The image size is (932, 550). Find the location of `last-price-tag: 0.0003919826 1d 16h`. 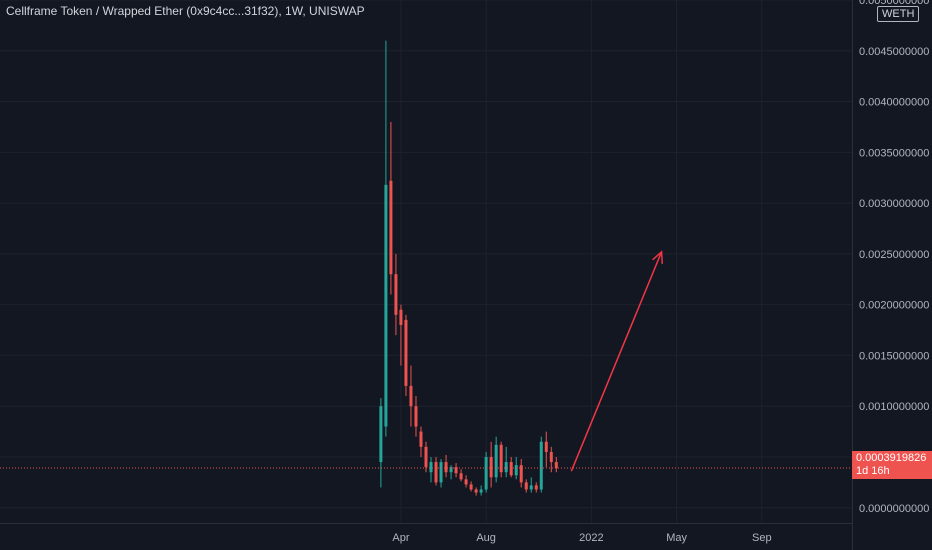

last-price-tag: 0.0003919826 1d 16h is located at coordinates (892, 465).